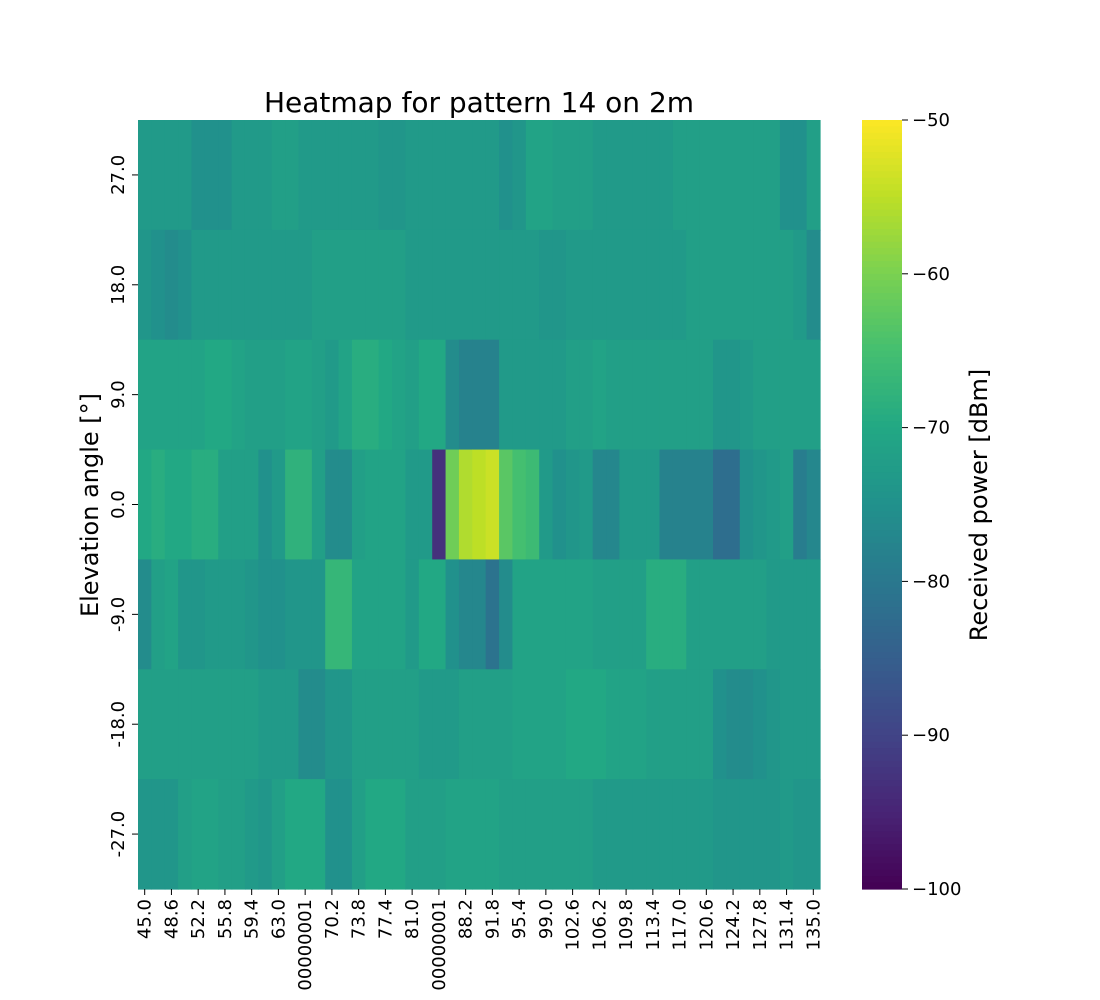  What do you see at coordinates (171, 919) in the screenshot?
I see `x-tick-label: 48.6` at bounding box center [171, 919].